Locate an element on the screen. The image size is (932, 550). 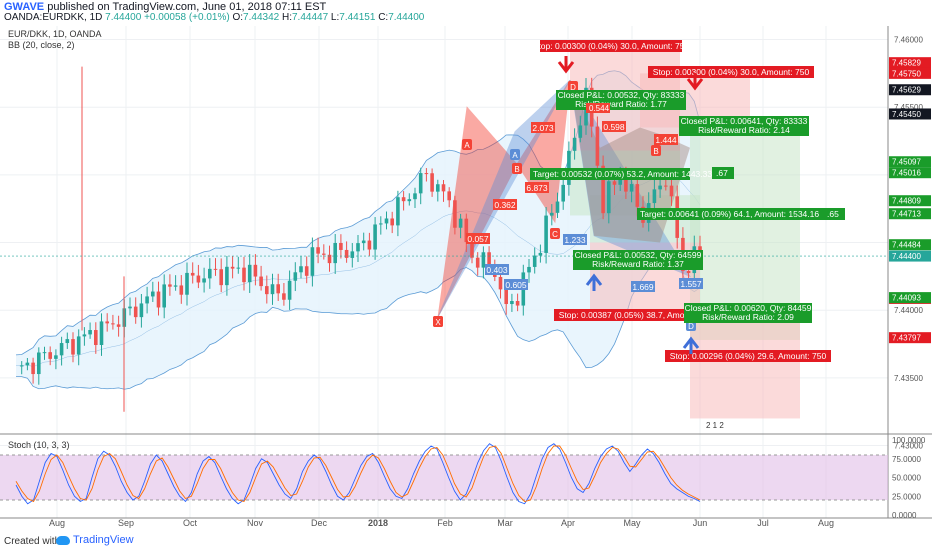
price-axis-badge-text: 7.44484 is located at coordinates (906, 245).